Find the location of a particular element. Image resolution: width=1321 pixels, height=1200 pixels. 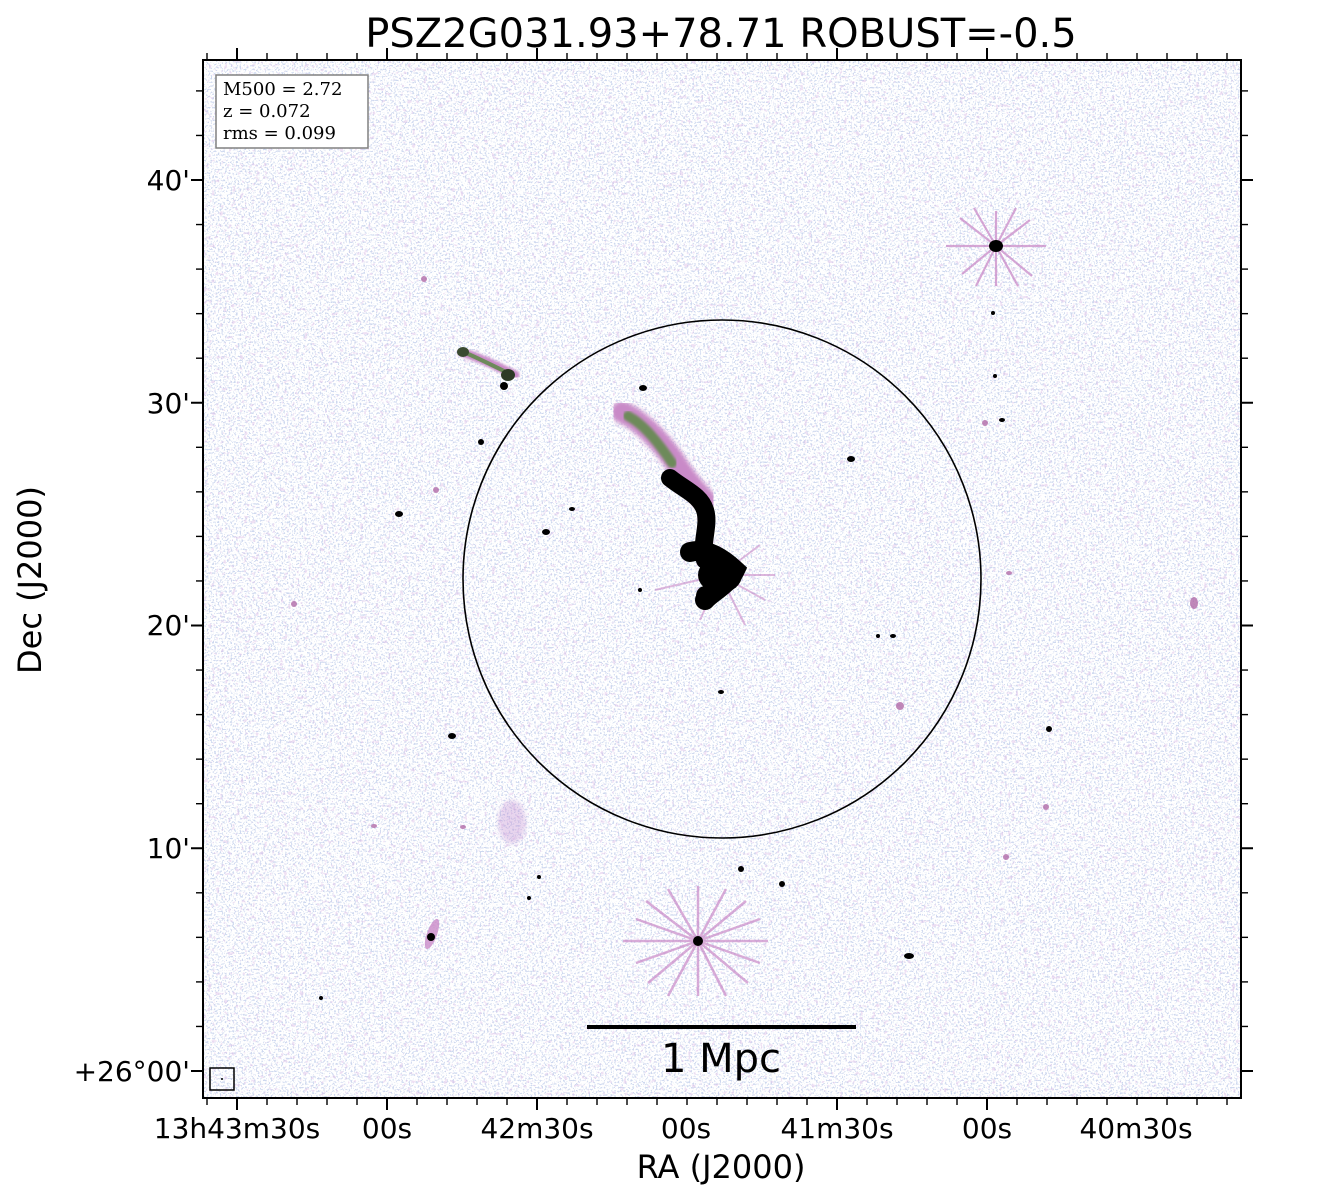

x-axis-label: RA (J2000) is located at coordinates (721, 1167).